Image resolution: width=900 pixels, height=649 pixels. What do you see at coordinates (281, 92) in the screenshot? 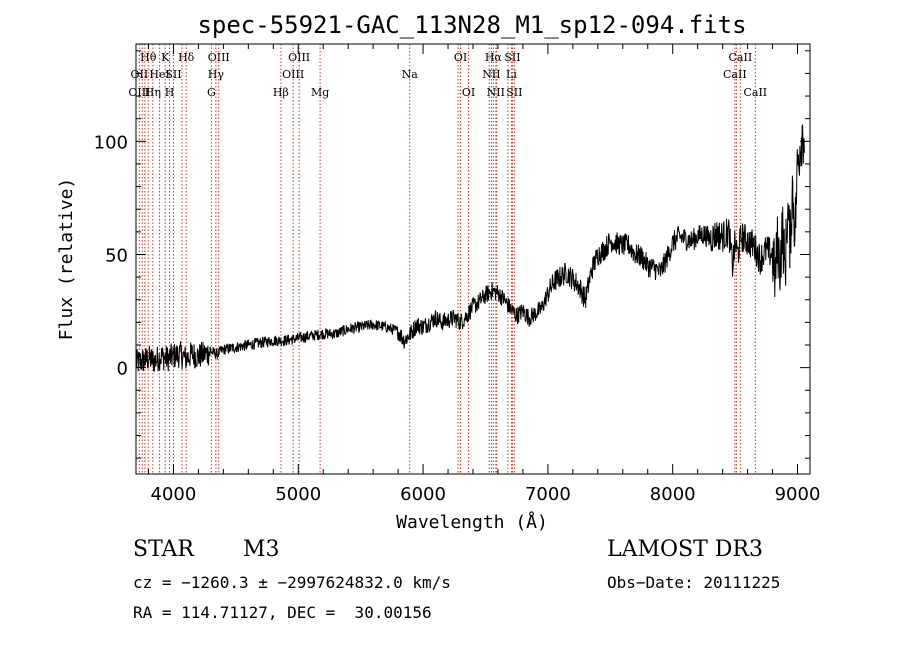
I see `spectral-line-label: Hβ` at bounding box center [281, 92].